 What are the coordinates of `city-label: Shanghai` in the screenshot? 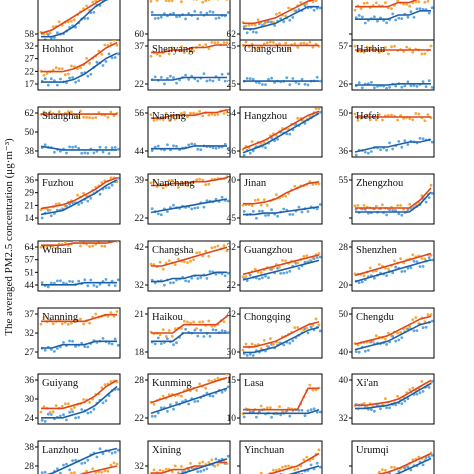 It's located at (61, 116).